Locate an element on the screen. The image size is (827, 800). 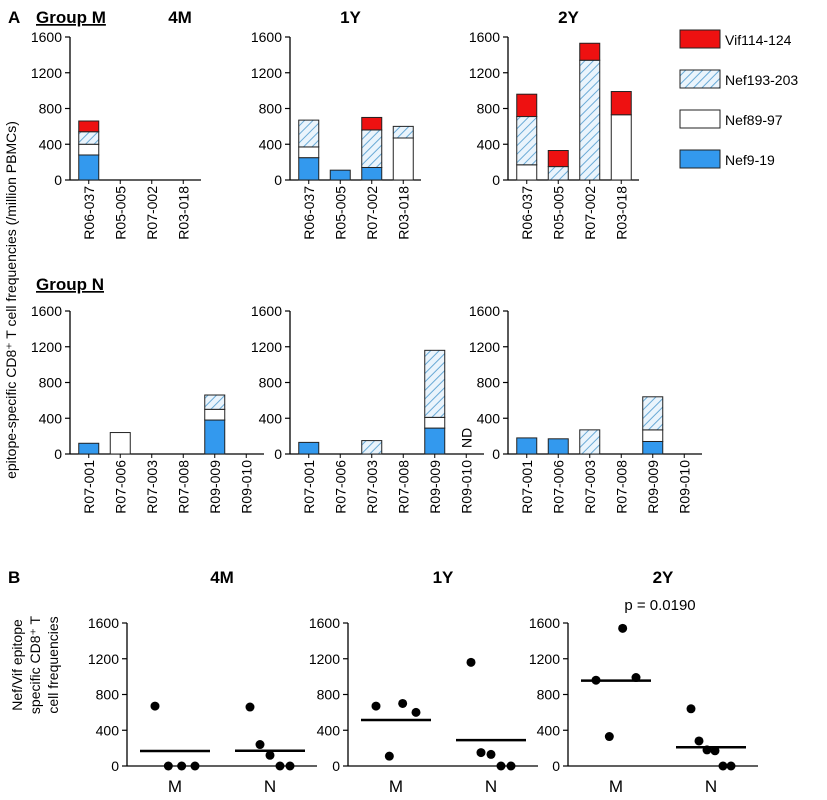
scatter-panel-4m: 0 400 800 1200 1600 4M M N is located at coordinates (202, 682).